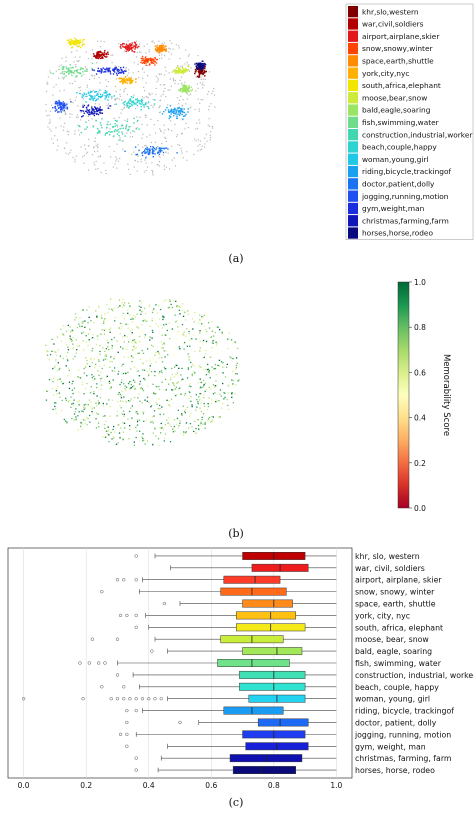 Image resolution: width=474 pixels, height=815 pixels. What do you see at coordinates (399, 627) in the screenshot?
I see `category-label: south, africa, elephant` at bounding box center [399, 627].